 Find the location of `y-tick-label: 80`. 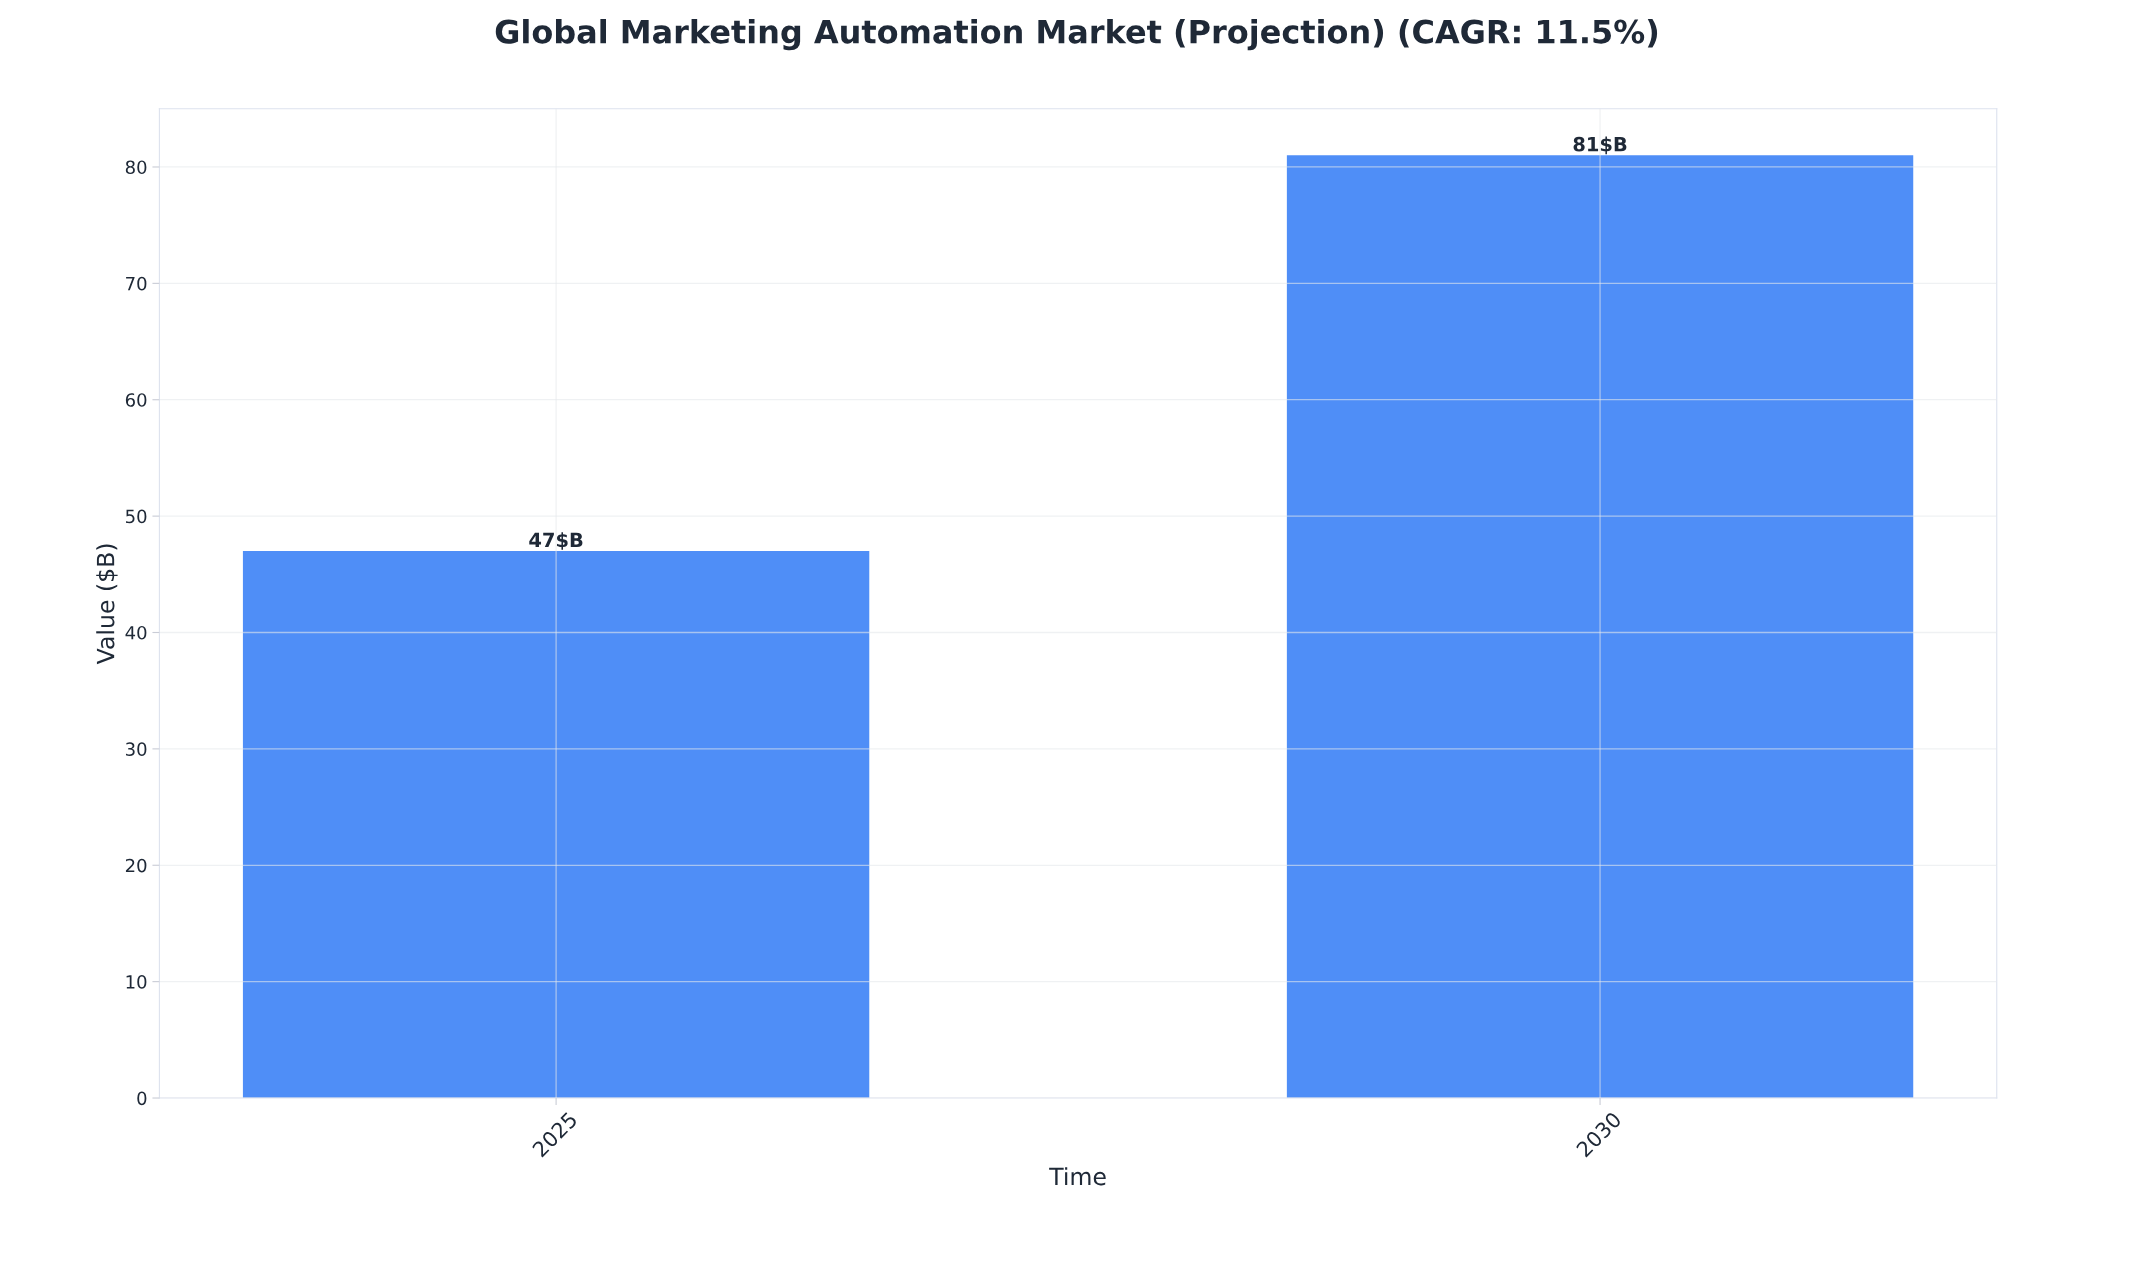

y-tick-label: 80 is located at coordinates (136, 167).